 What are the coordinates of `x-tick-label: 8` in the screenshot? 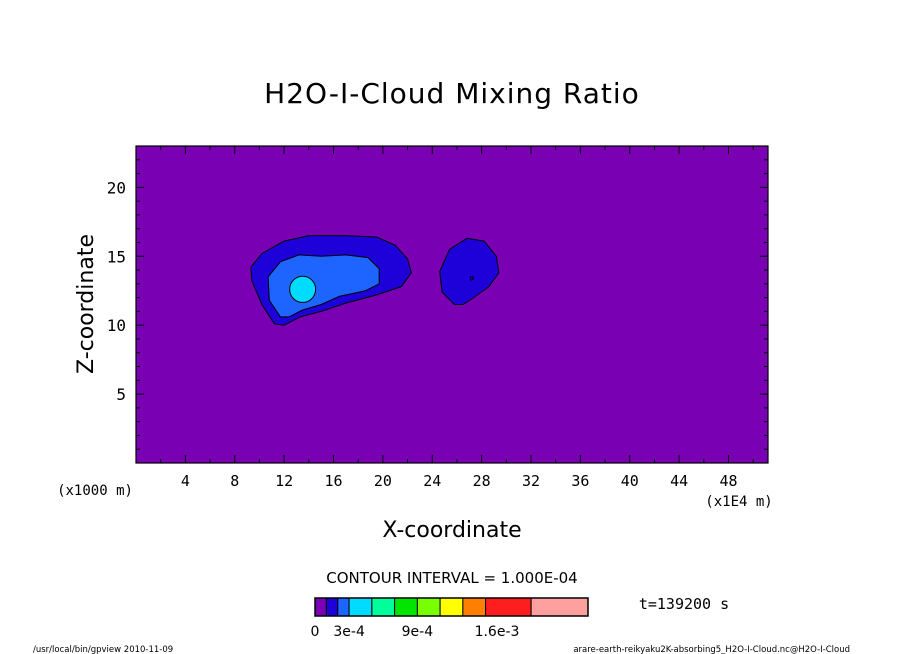 It's located at (234, 481).